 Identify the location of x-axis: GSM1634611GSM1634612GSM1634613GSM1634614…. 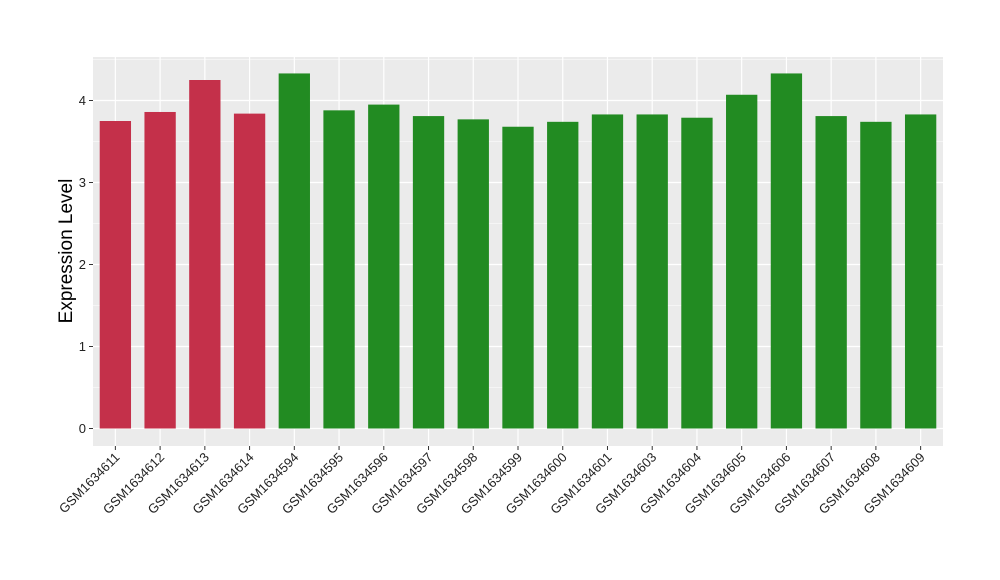
(492, 481).